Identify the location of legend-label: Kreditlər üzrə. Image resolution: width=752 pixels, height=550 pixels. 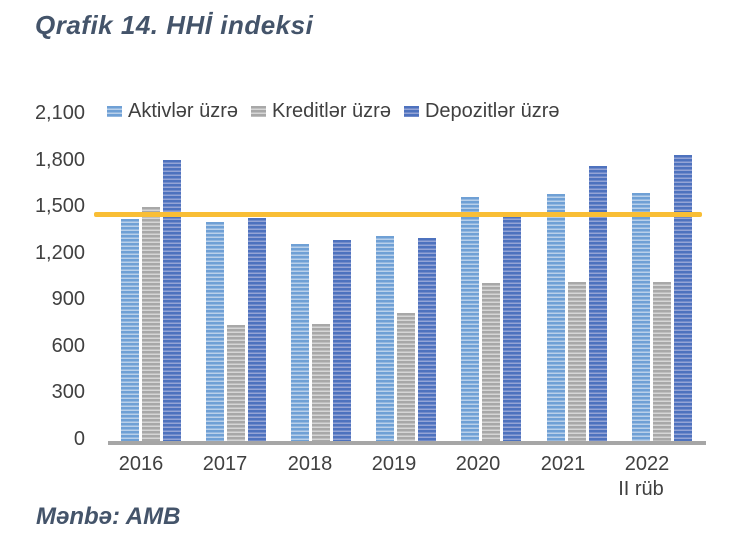
(331, 111).